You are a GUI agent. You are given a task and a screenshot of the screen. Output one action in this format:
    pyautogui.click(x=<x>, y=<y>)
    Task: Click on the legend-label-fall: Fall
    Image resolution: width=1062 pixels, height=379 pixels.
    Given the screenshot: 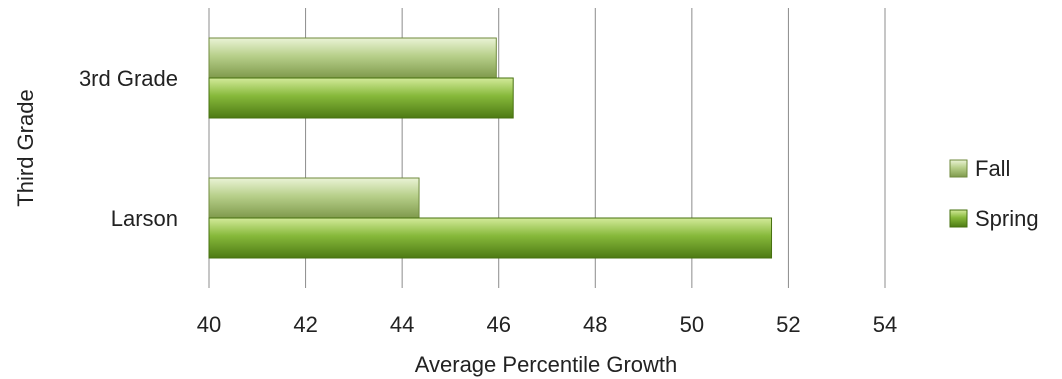 What is the action you would take?
    pyautogui.click(x=992, y=168)
    